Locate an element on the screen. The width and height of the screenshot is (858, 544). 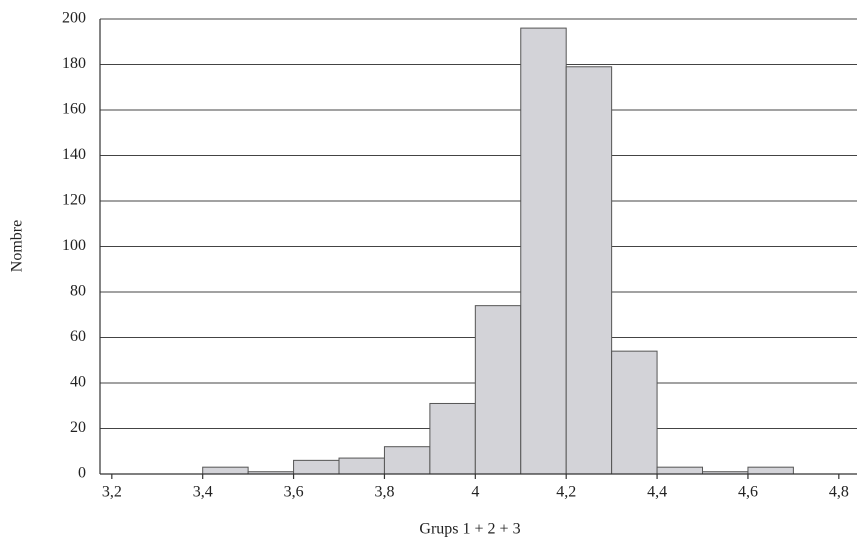
x-tick-label: 4,4 is located at coordinates (657, 492).